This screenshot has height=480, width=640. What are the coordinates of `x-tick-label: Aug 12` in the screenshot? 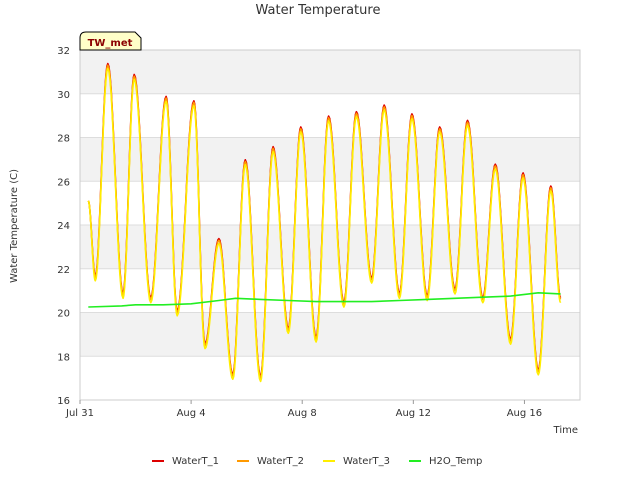 It's located at (413, 413).